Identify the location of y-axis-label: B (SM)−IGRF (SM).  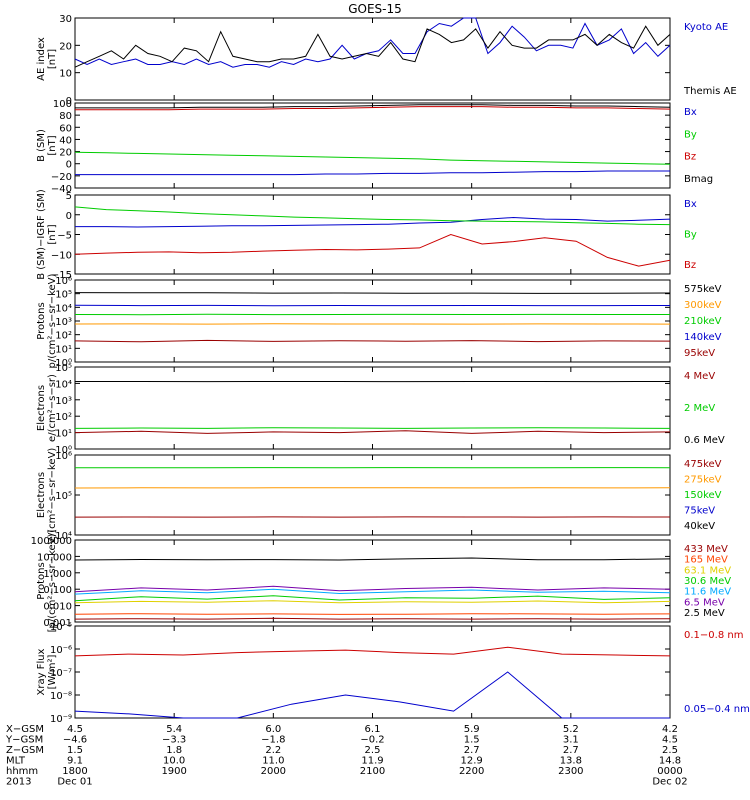
(41, 234).